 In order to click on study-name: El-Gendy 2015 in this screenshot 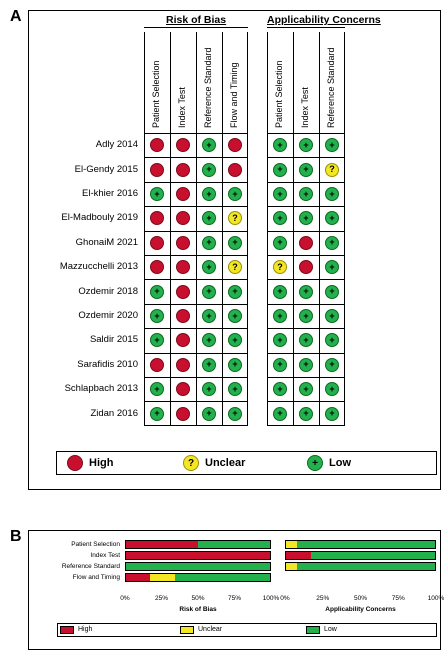, I will do `click(106, 169)`.